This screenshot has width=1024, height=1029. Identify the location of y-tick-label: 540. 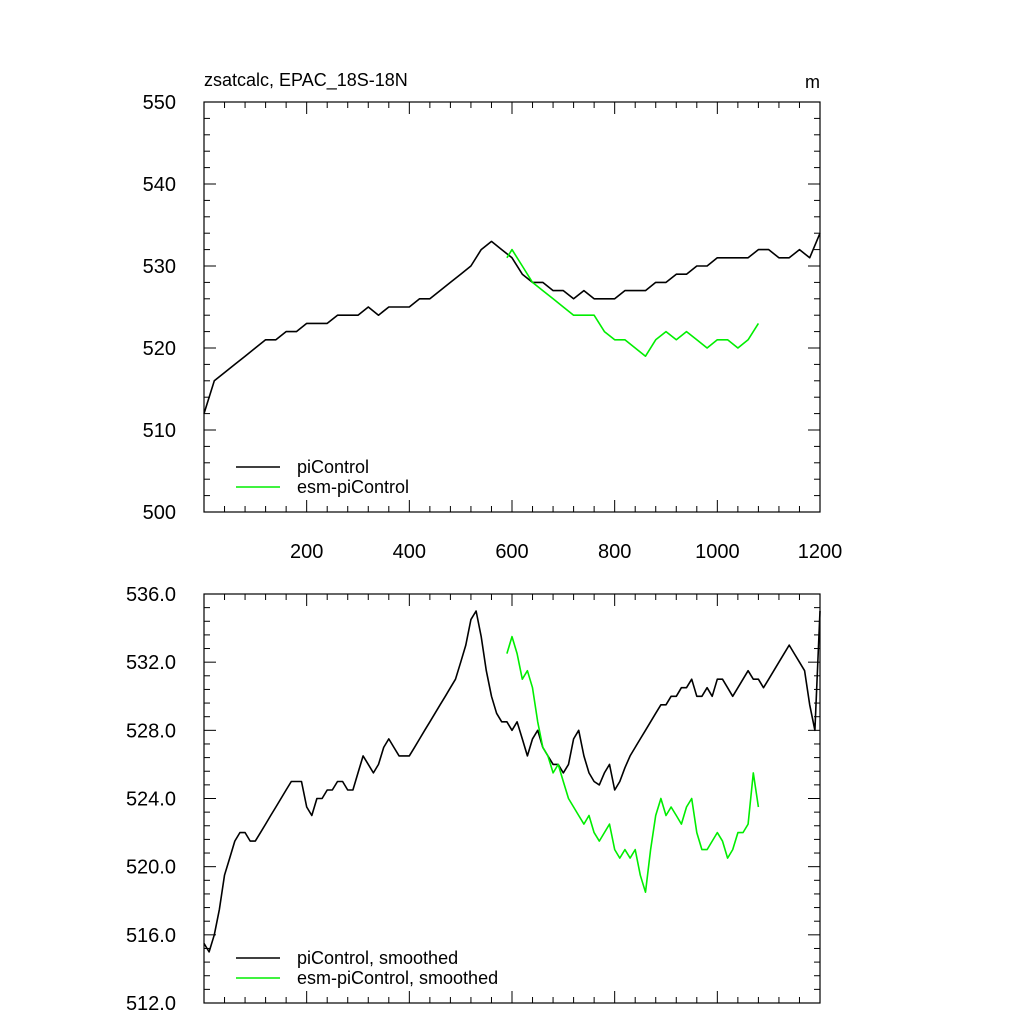
(159, 185).